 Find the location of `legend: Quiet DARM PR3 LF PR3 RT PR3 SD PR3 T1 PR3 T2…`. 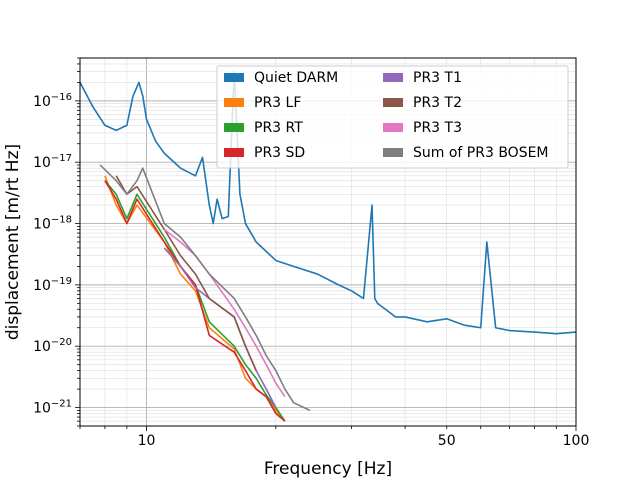

legend: Quiet DARM PR3 LF PR3 RT PR3 SD PR3 T1 PR3 T2… is located at coordinates (392, 117).